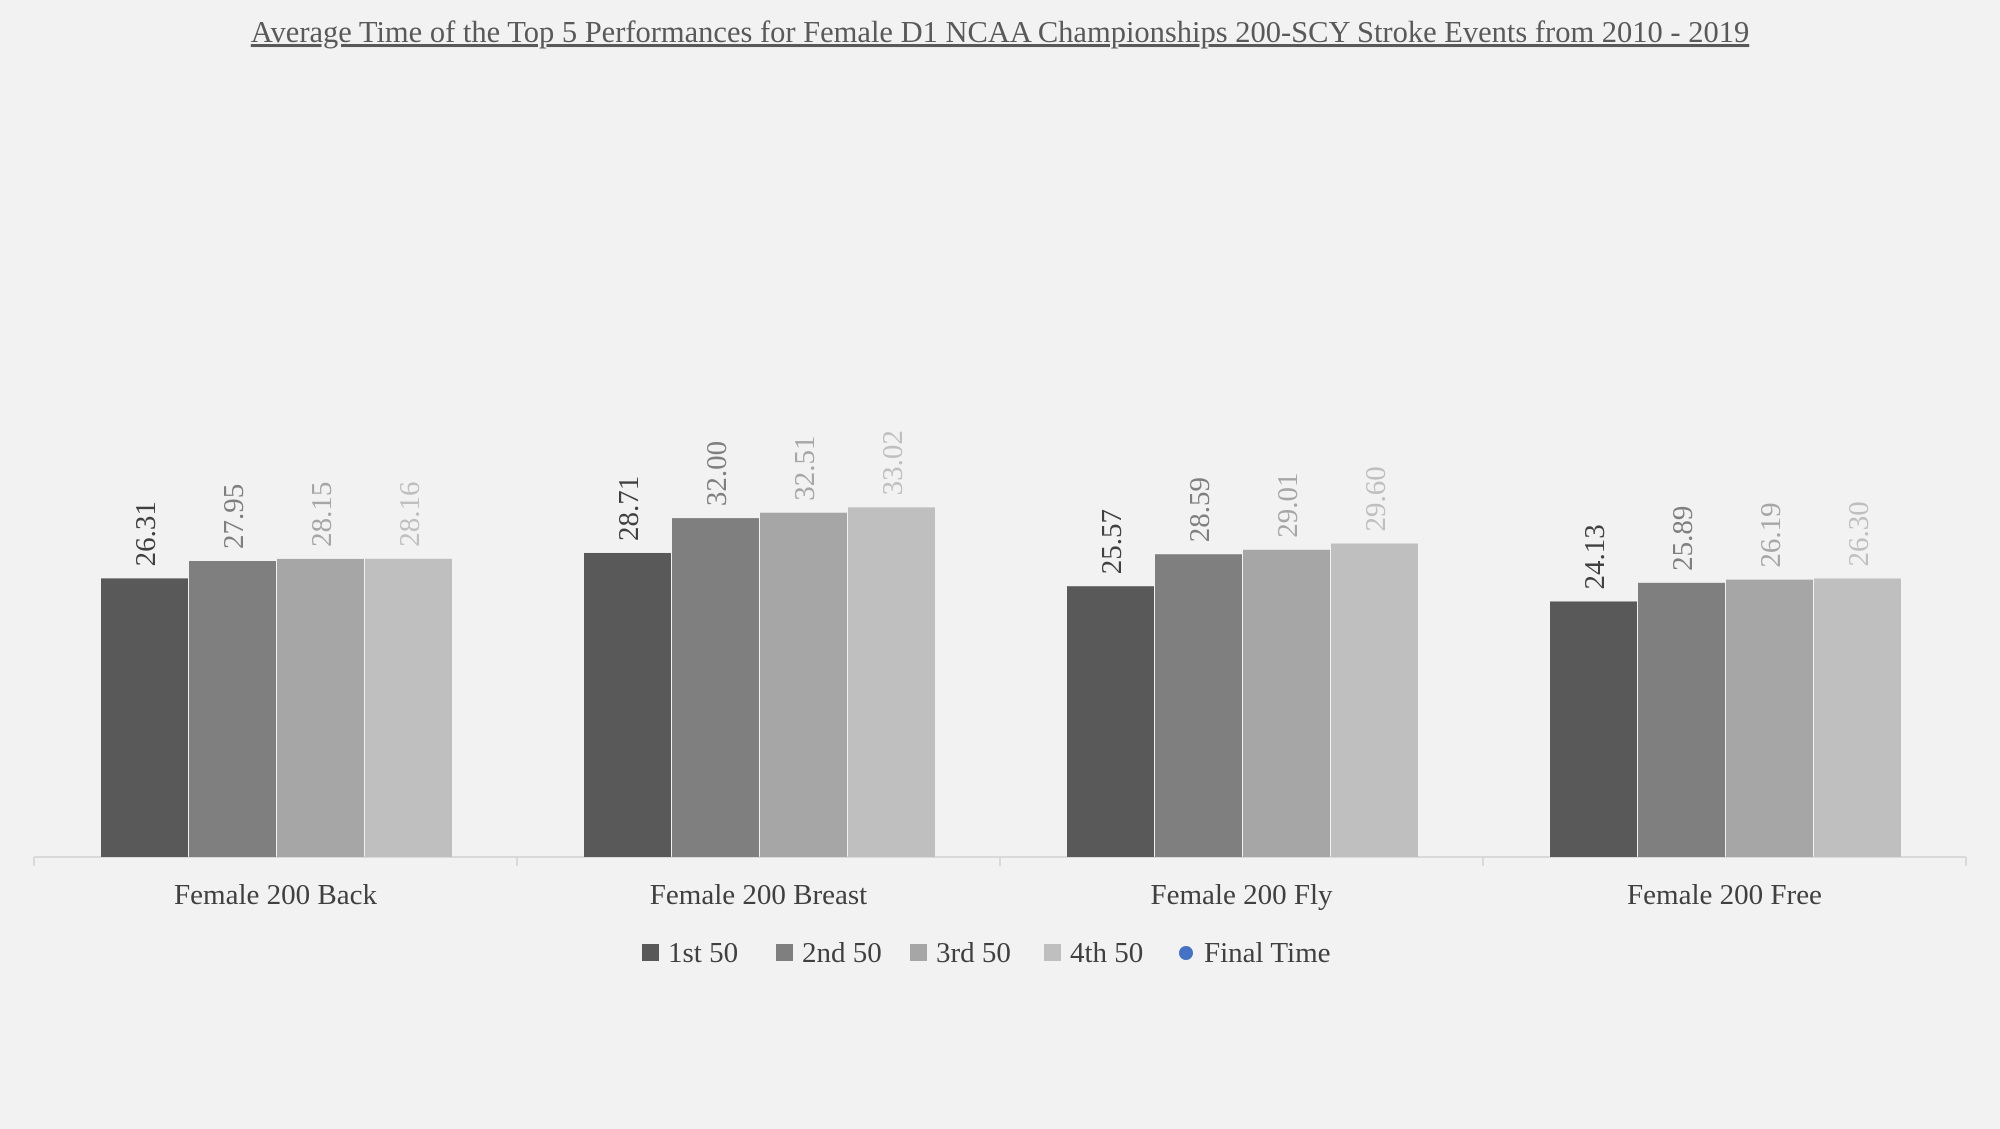  Describe the element at coordinates (1724, 895) in the screenshot. I see `x-tick-label-female-200-free: Female 200 Free` at that location.